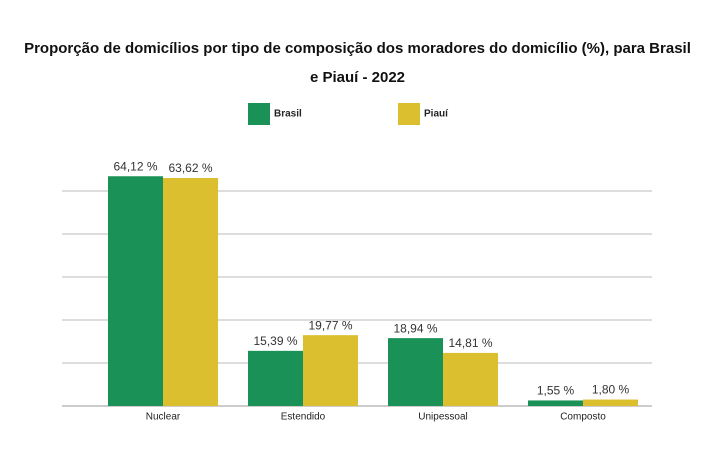  What do you see at coordinates (275, 341) in the screenshot?
I see `value-label: 15,39 %` at bounding box center [275, 341].